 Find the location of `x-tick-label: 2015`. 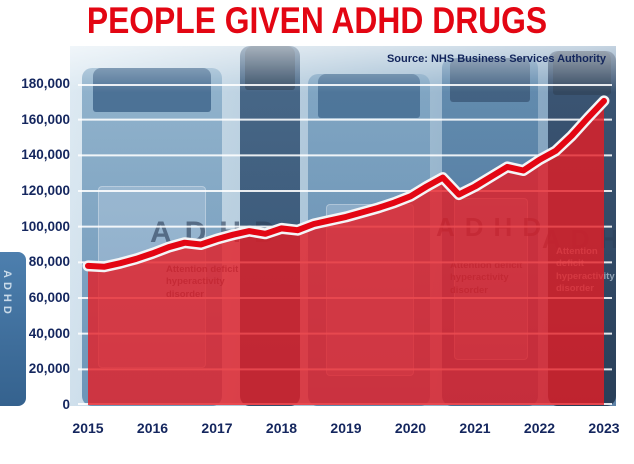

x-tick-label: 2015 is located at coordinates (88, 428).